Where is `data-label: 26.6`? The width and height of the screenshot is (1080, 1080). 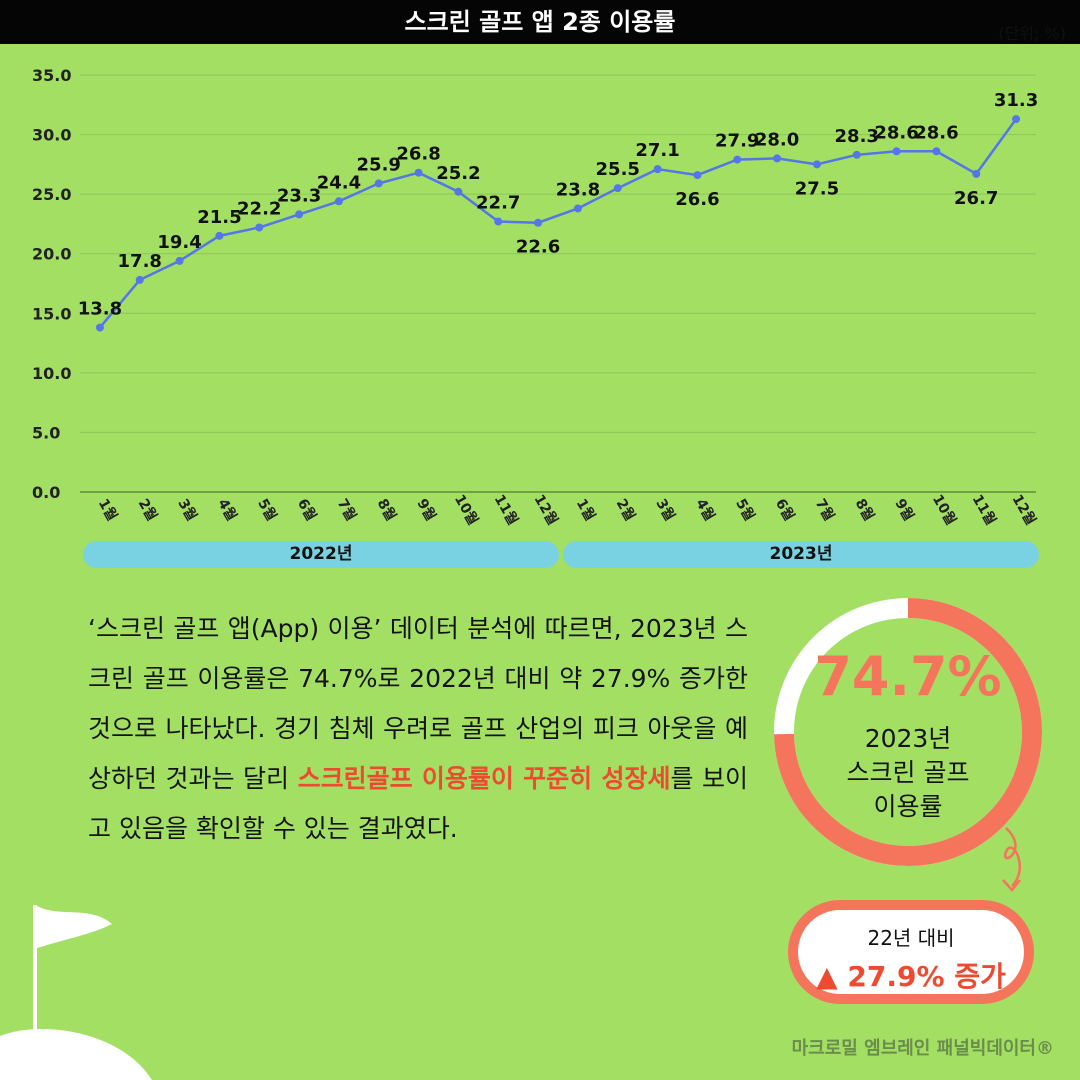
data-label: 26.6 is located at coordinates (697, 199).